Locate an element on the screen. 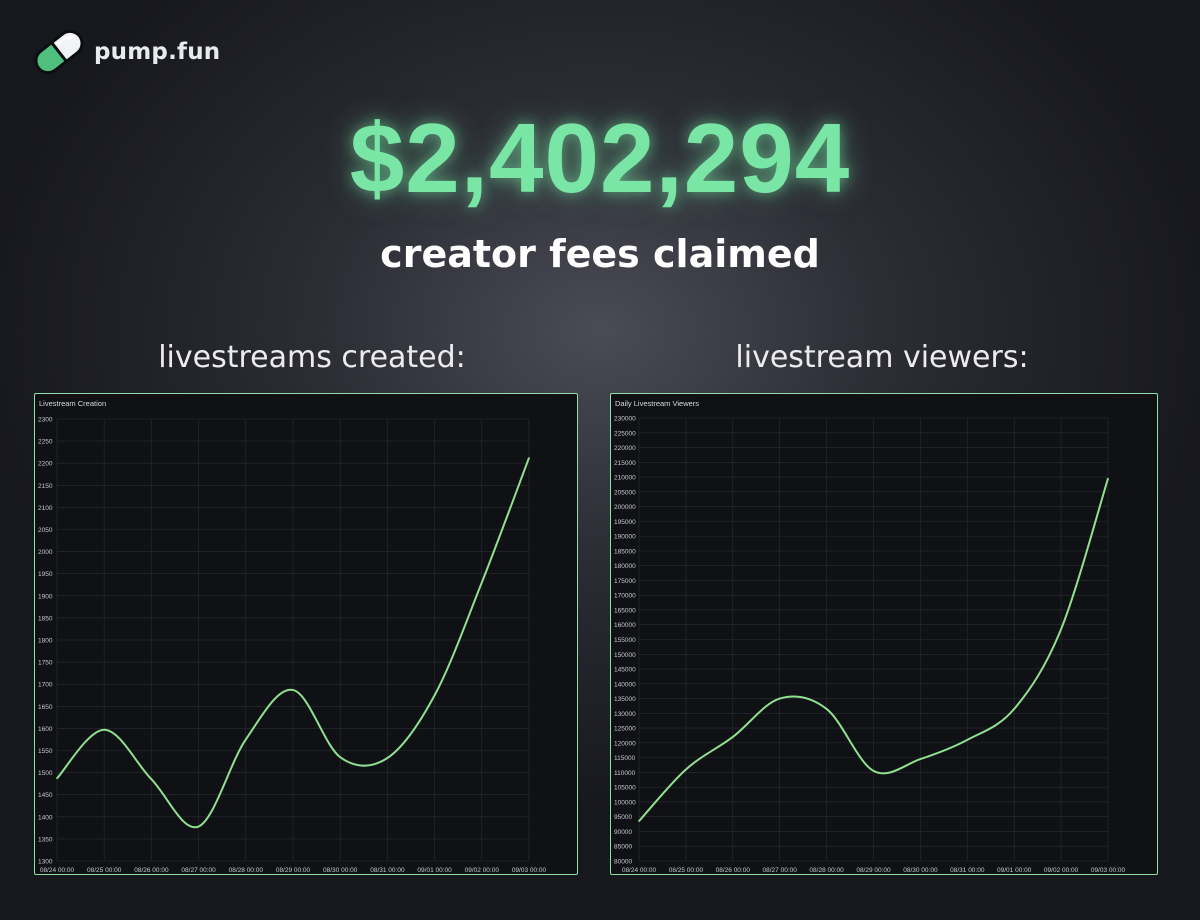  creation-y-tick-label: 2300 is located at coordinates (45, 420).